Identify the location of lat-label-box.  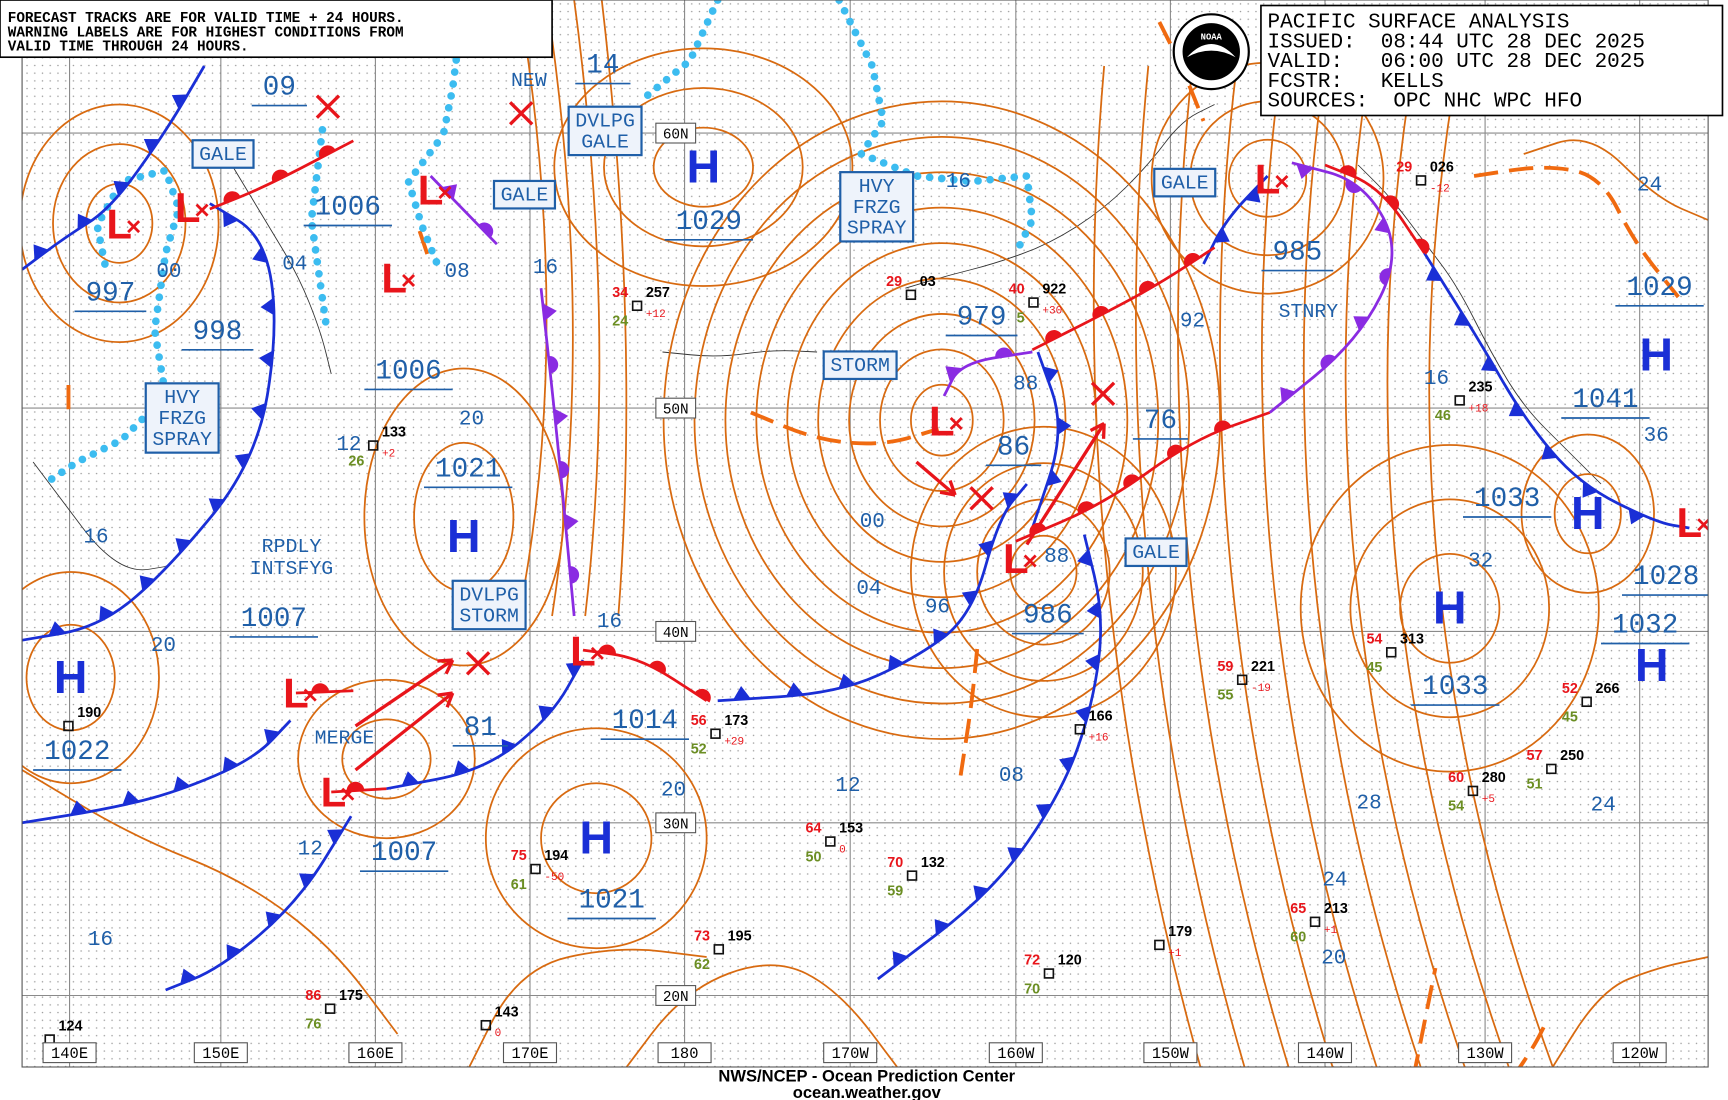
(676, 823).